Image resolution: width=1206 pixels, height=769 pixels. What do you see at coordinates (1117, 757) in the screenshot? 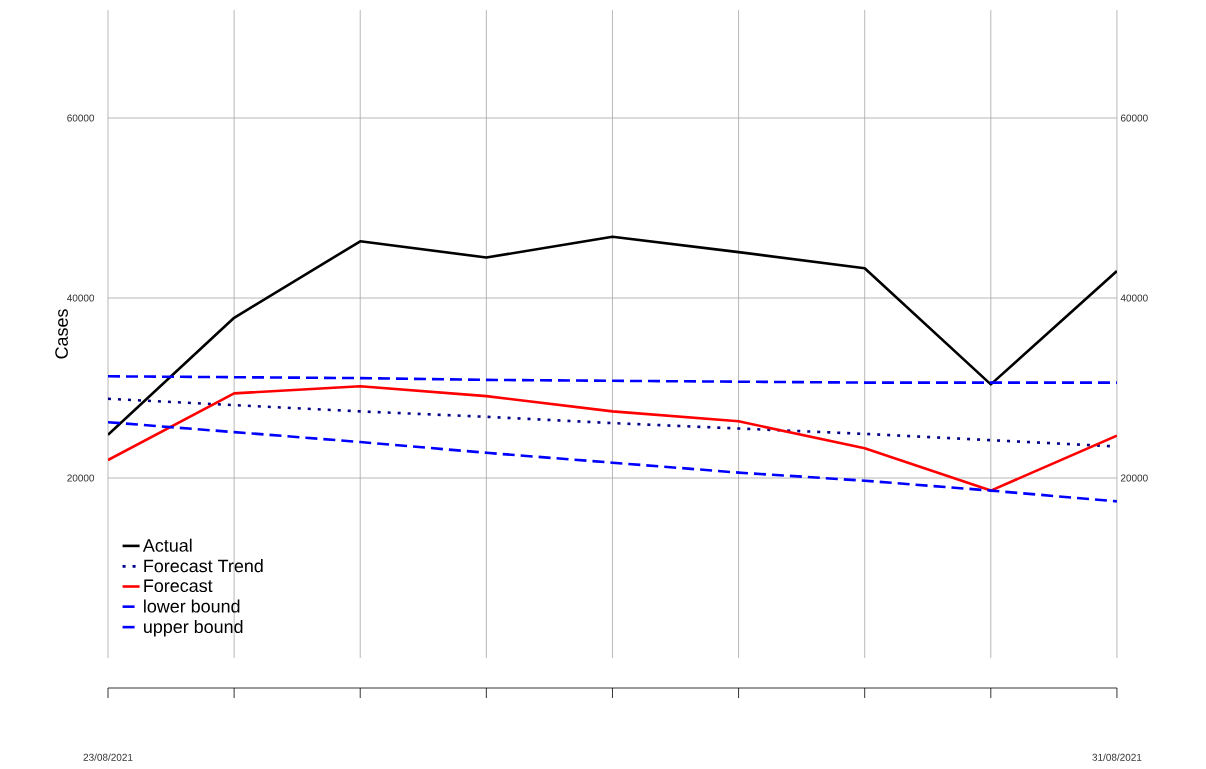
I see `x-tick-label: 31/08/2021` at bounding box center [1117, 757].